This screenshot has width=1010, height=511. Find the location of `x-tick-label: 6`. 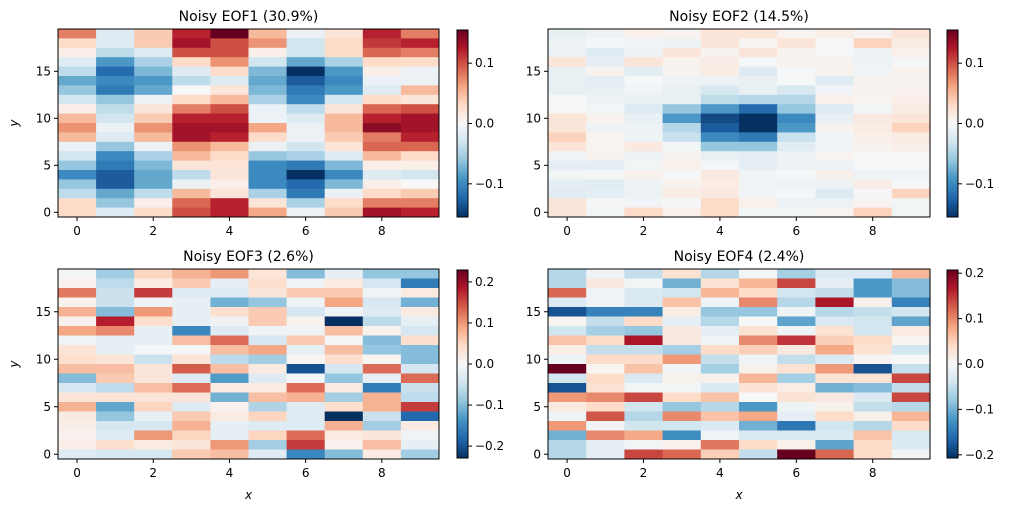

x-tick-label: 6 is located at coordinates (796, 473).